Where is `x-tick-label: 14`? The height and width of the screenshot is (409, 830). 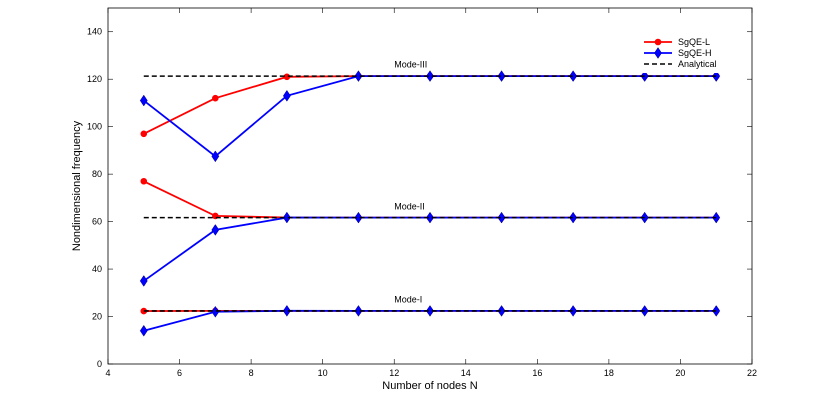
x-tick-label: 14 is located at coordinates (466, 373).